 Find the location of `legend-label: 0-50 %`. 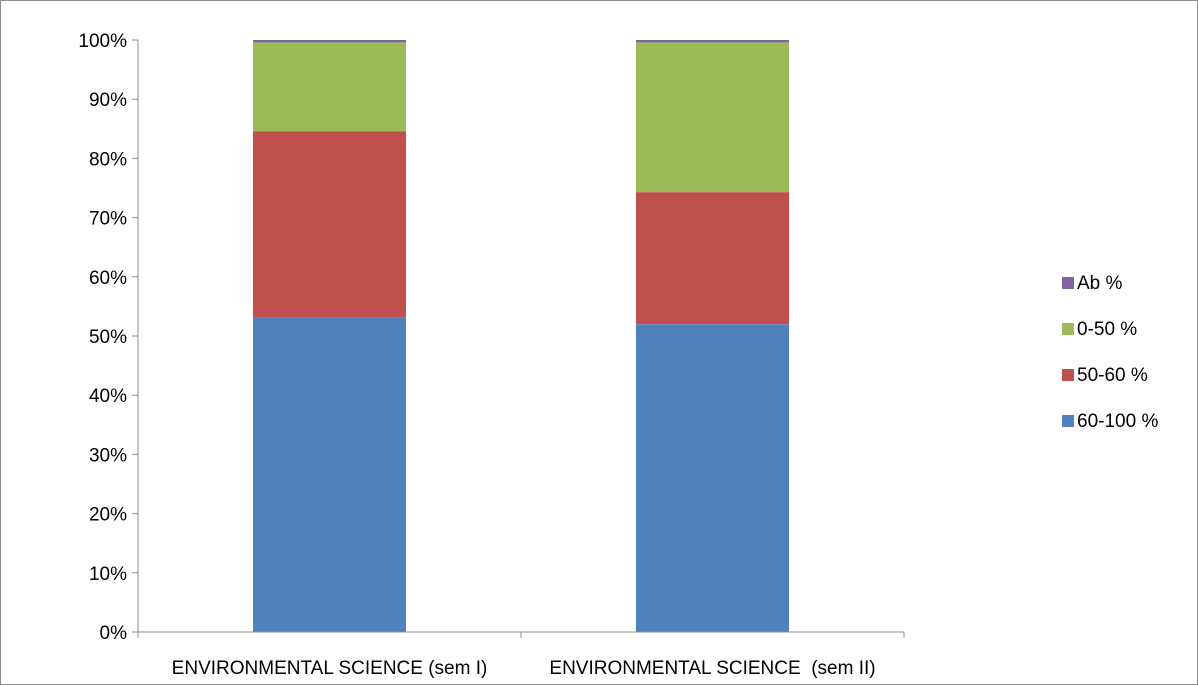

legend-label: 0-50 % is located at coordinates (1107, 329).